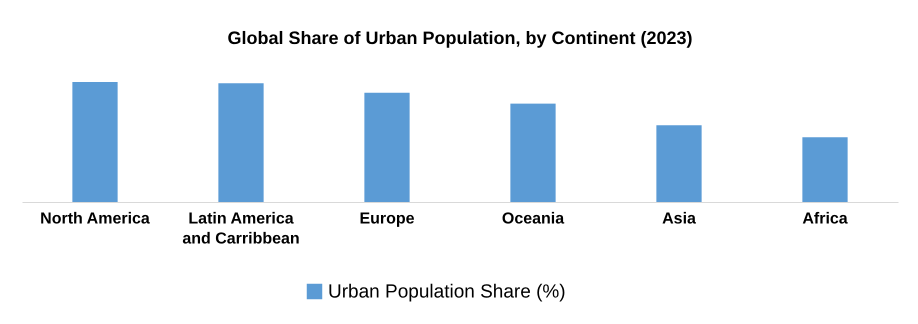  What do you see at coordinates (387, 219) in the screenshot?
I see `x-tick-label: Europe` at bounding box center [387, 219].